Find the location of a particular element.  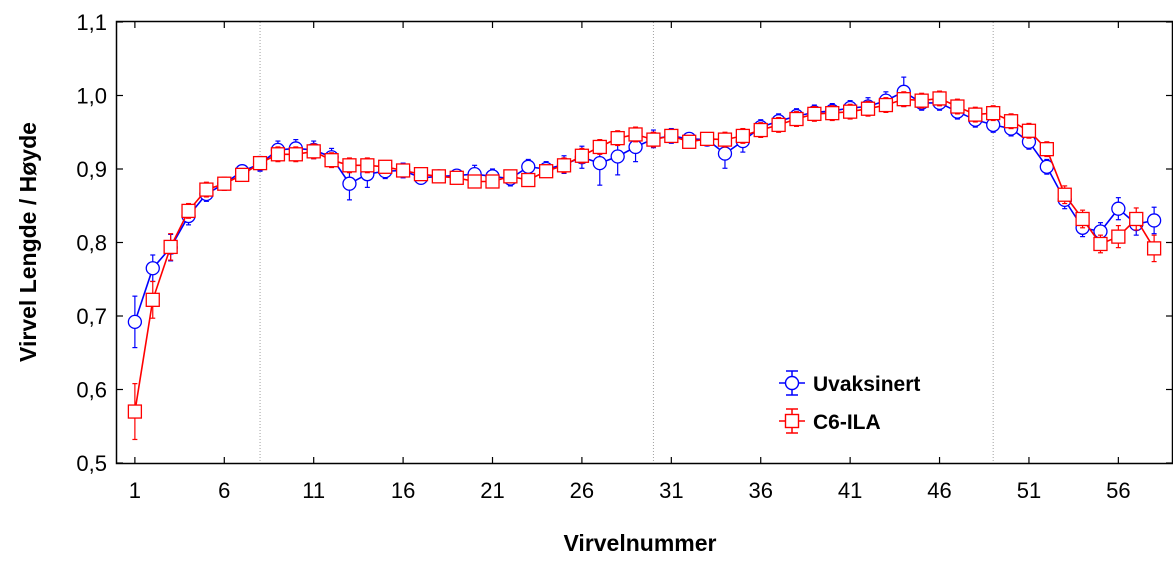

legend-item-c6-ila: C6-ILA is located at coordinates (830, 421).